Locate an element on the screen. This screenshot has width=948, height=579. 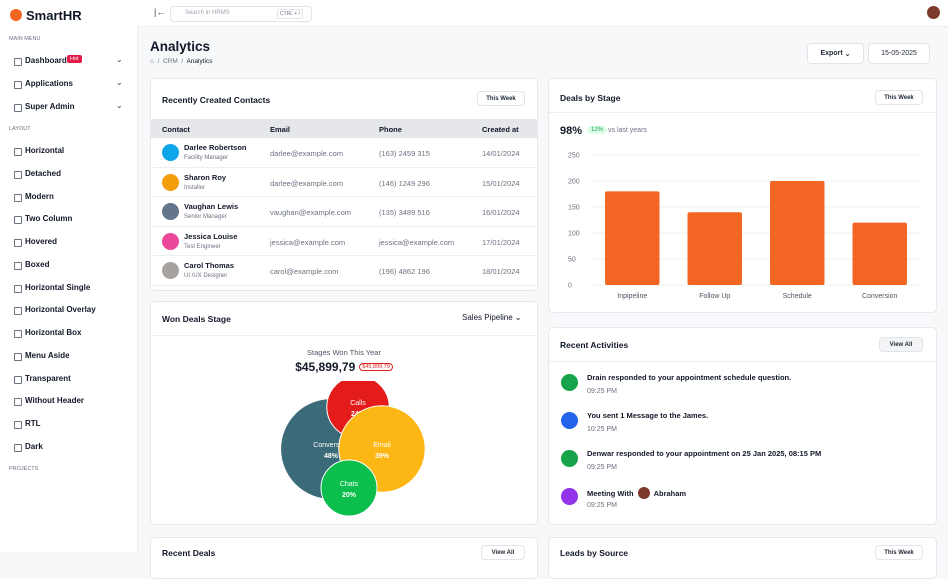
select-label: Sales Pipeline is located at coordinates (487, 317).